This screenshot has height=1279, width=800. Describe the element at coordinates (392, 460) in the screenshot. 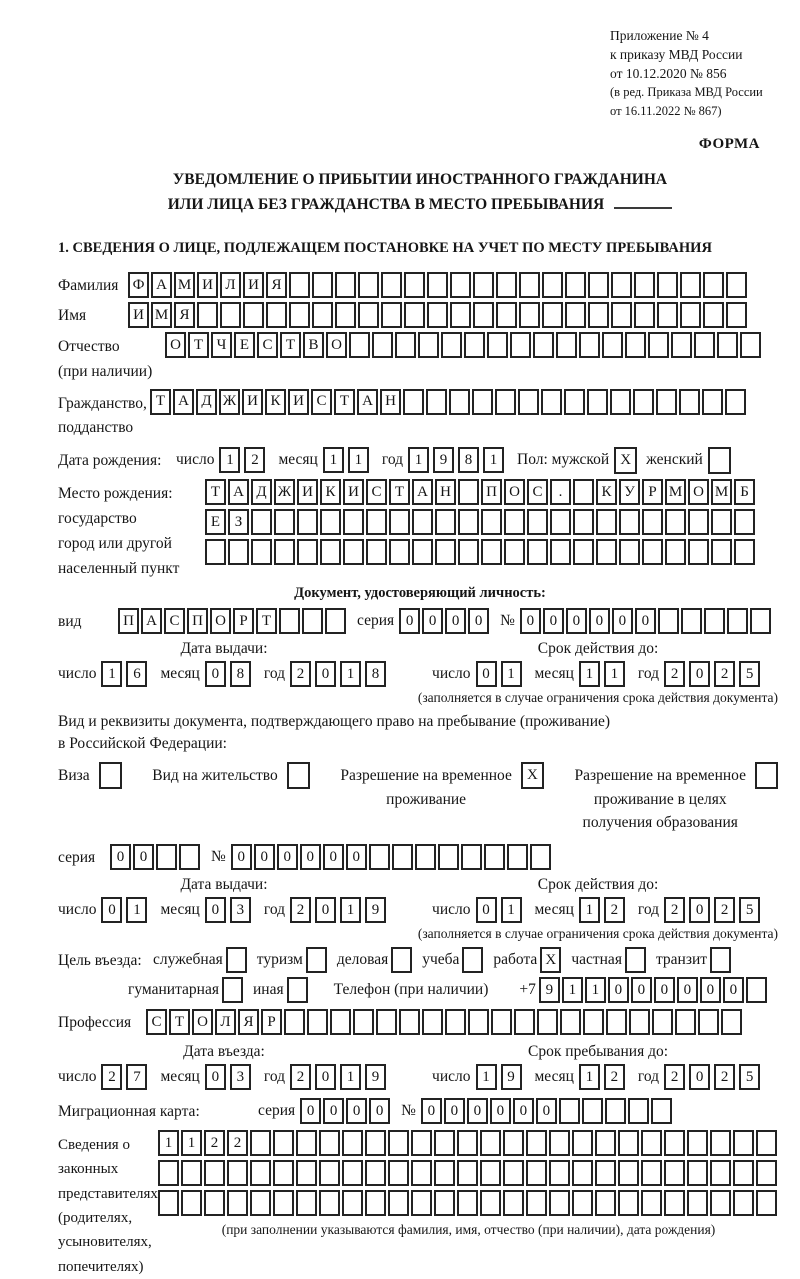

I see `birth-year-label: год` at that location.